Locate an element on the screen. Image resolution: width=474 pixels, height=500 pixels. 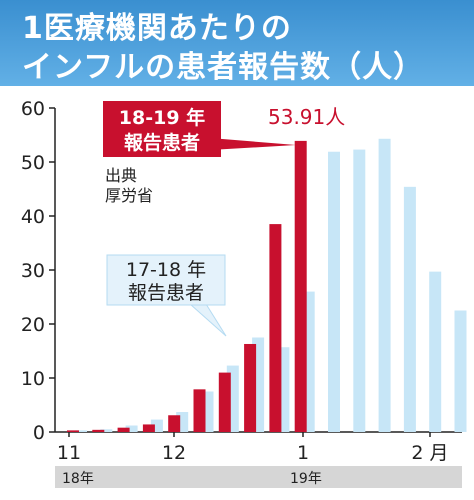
chart-title-line1: 1医療機関あたりの is located at coordinates (157, 28).